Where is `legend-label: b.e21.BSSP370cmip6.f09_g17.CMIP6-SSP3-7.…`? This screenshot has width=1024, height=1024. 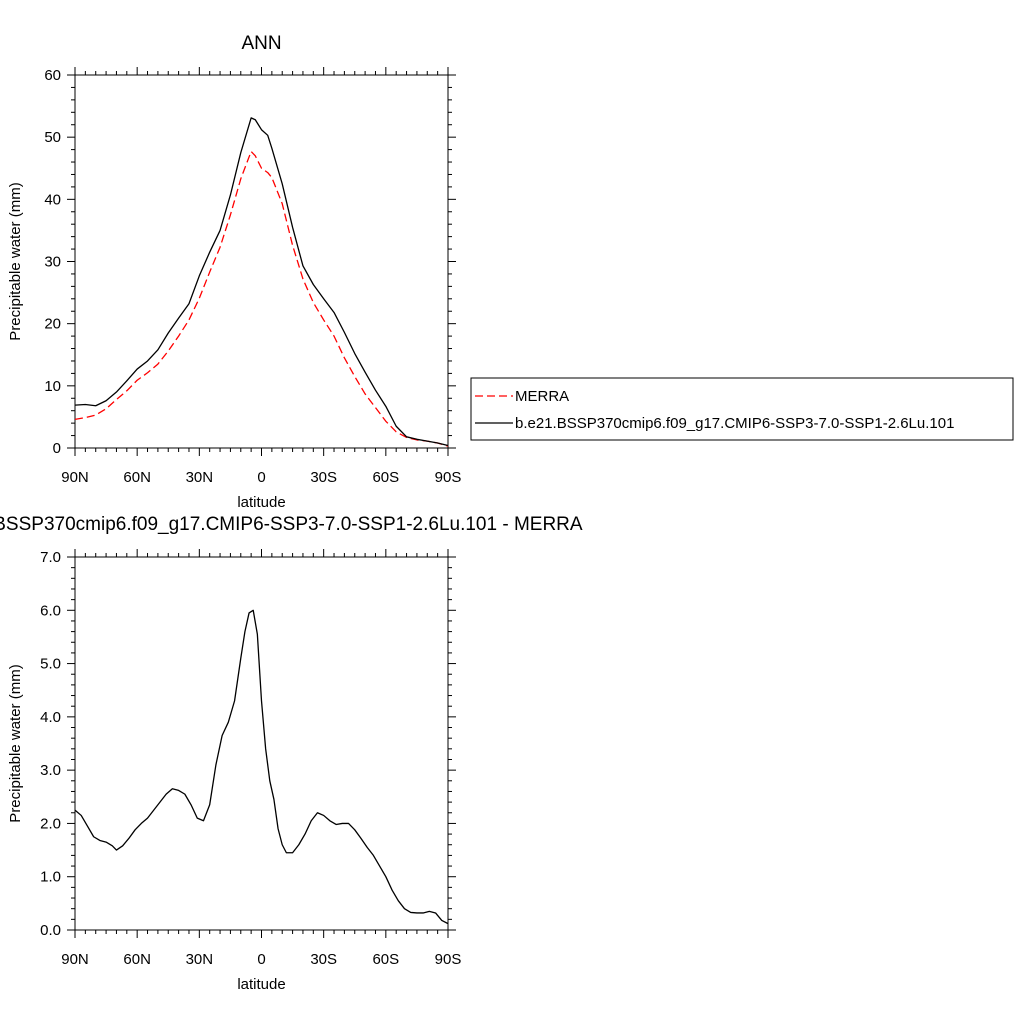 legend-label: b.e21.BSSP370cmip6.f09_g17.CMIP6-SSP3-7.… is located at coordinates (734, 423).